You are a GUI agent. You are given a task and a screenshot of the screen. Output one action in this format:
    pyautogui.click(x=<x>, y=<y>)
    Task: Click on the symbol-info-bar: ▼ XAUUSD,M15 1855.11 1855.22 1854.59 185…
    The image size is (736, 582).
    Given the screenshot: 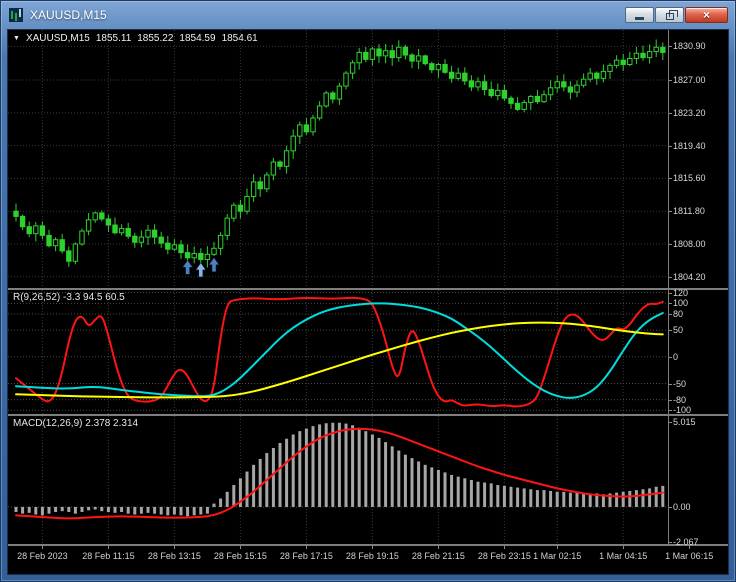 What is the action you would take?
    pyautogui.click(x=135, y=38)
    